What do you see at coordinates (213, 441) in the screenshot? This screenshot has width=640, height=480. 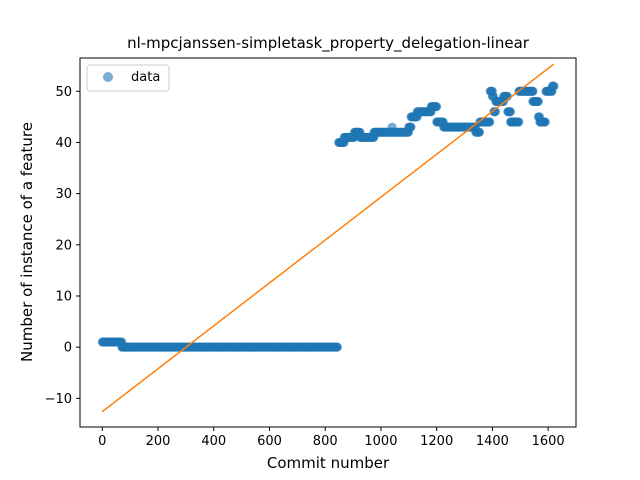 I see `x-tick-label: 400` at bounding box center [213, 441].